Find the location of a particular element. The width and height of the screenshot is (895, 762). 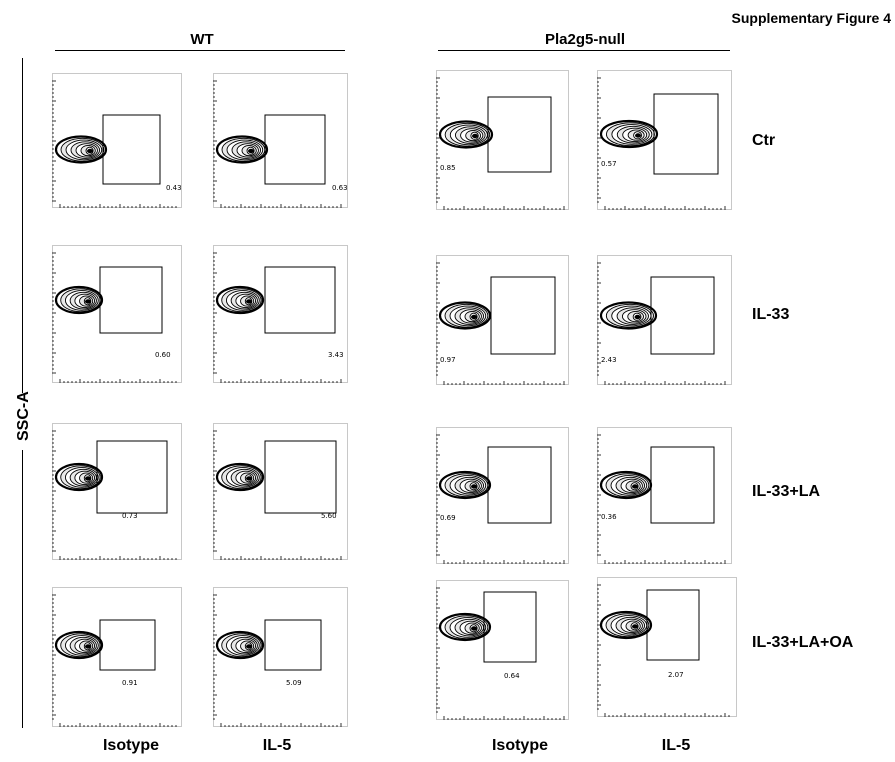

flow-plot-wt-ctr-isotype: 0.43 is located at coordinates (117, 140).